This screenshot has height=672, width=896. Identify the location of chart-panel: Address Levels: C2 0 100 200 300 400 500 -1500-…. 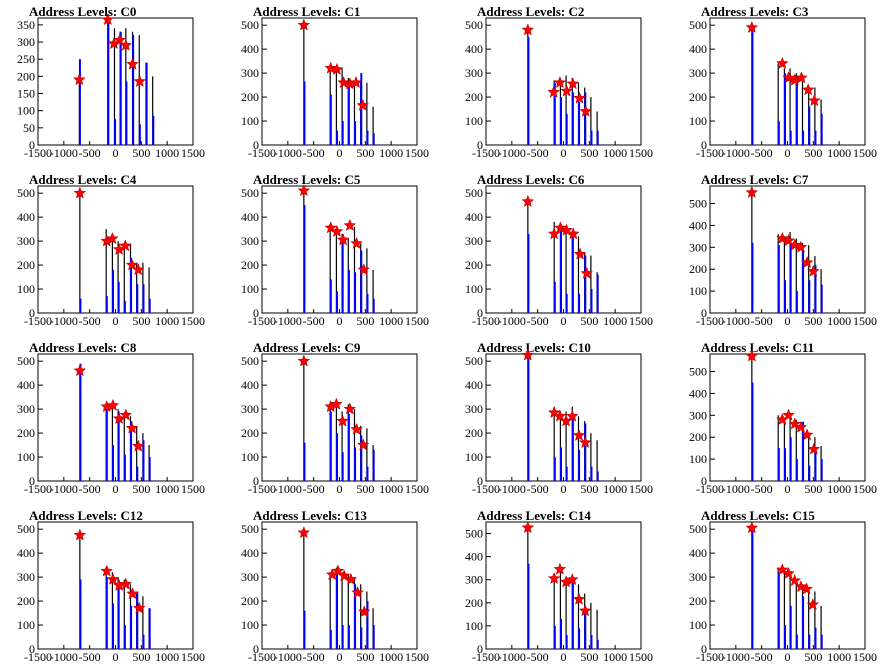
(560, 84).